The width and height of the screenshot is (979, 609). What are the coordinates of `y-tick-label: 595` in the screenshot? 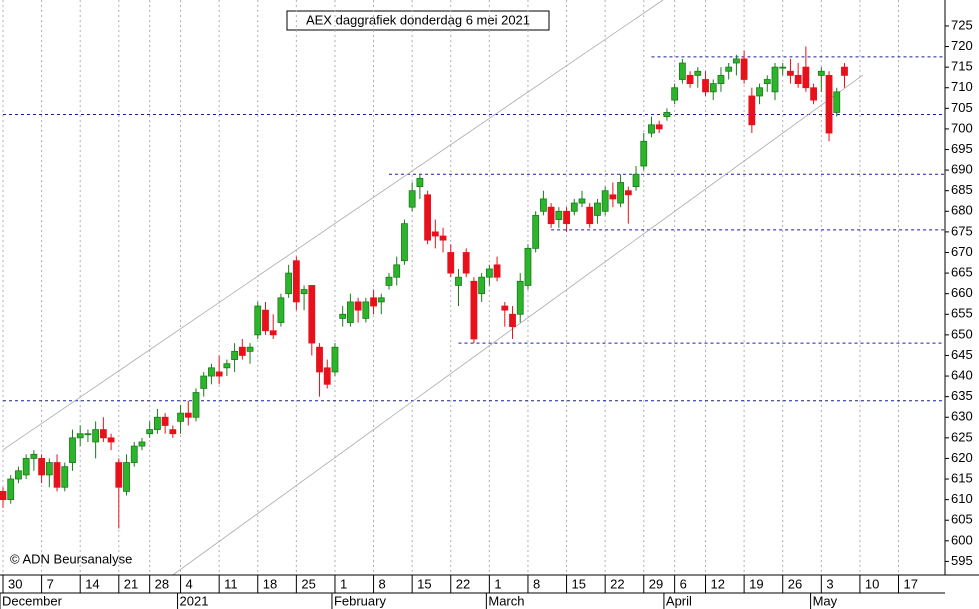 It's located at (962, 560).